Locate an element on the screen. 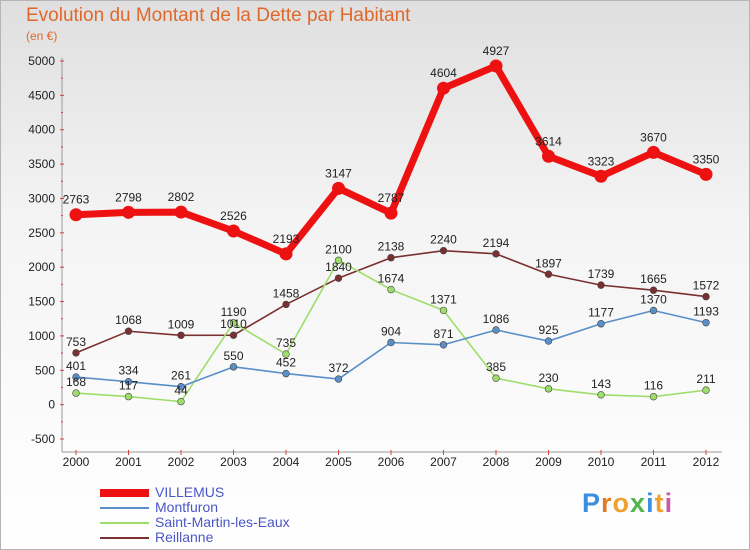  data-label-reillanne: 1572 is located at coordinates (706, 286).